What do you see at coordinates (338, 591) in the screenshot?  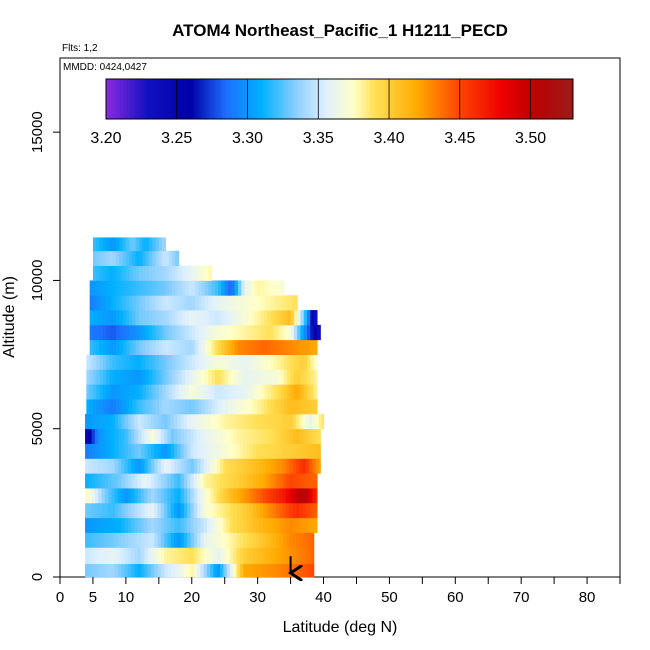 I see `x-axis: 0 5 10 20 30 40 50 60 70 80` at bounding box center [338, 591].